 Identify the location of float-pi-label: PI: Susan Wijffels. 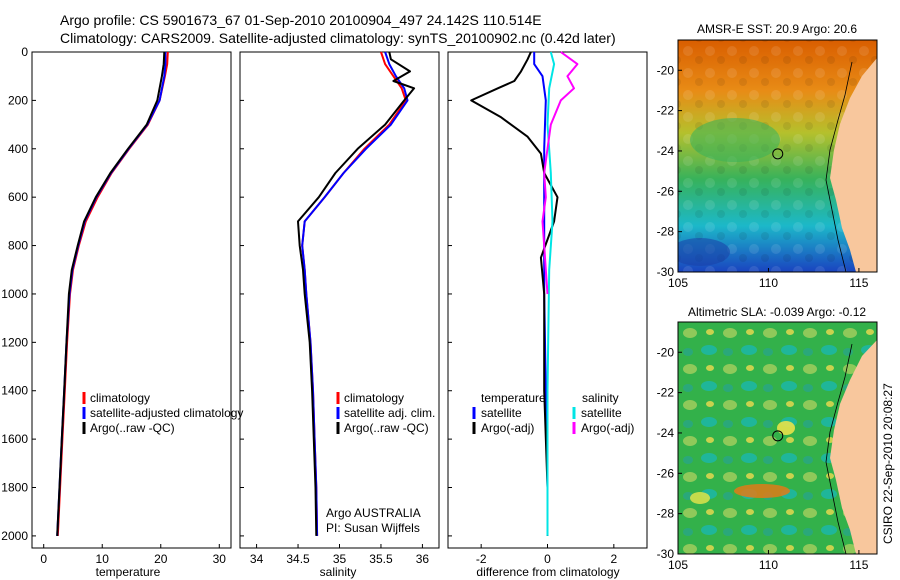
(373, 528).